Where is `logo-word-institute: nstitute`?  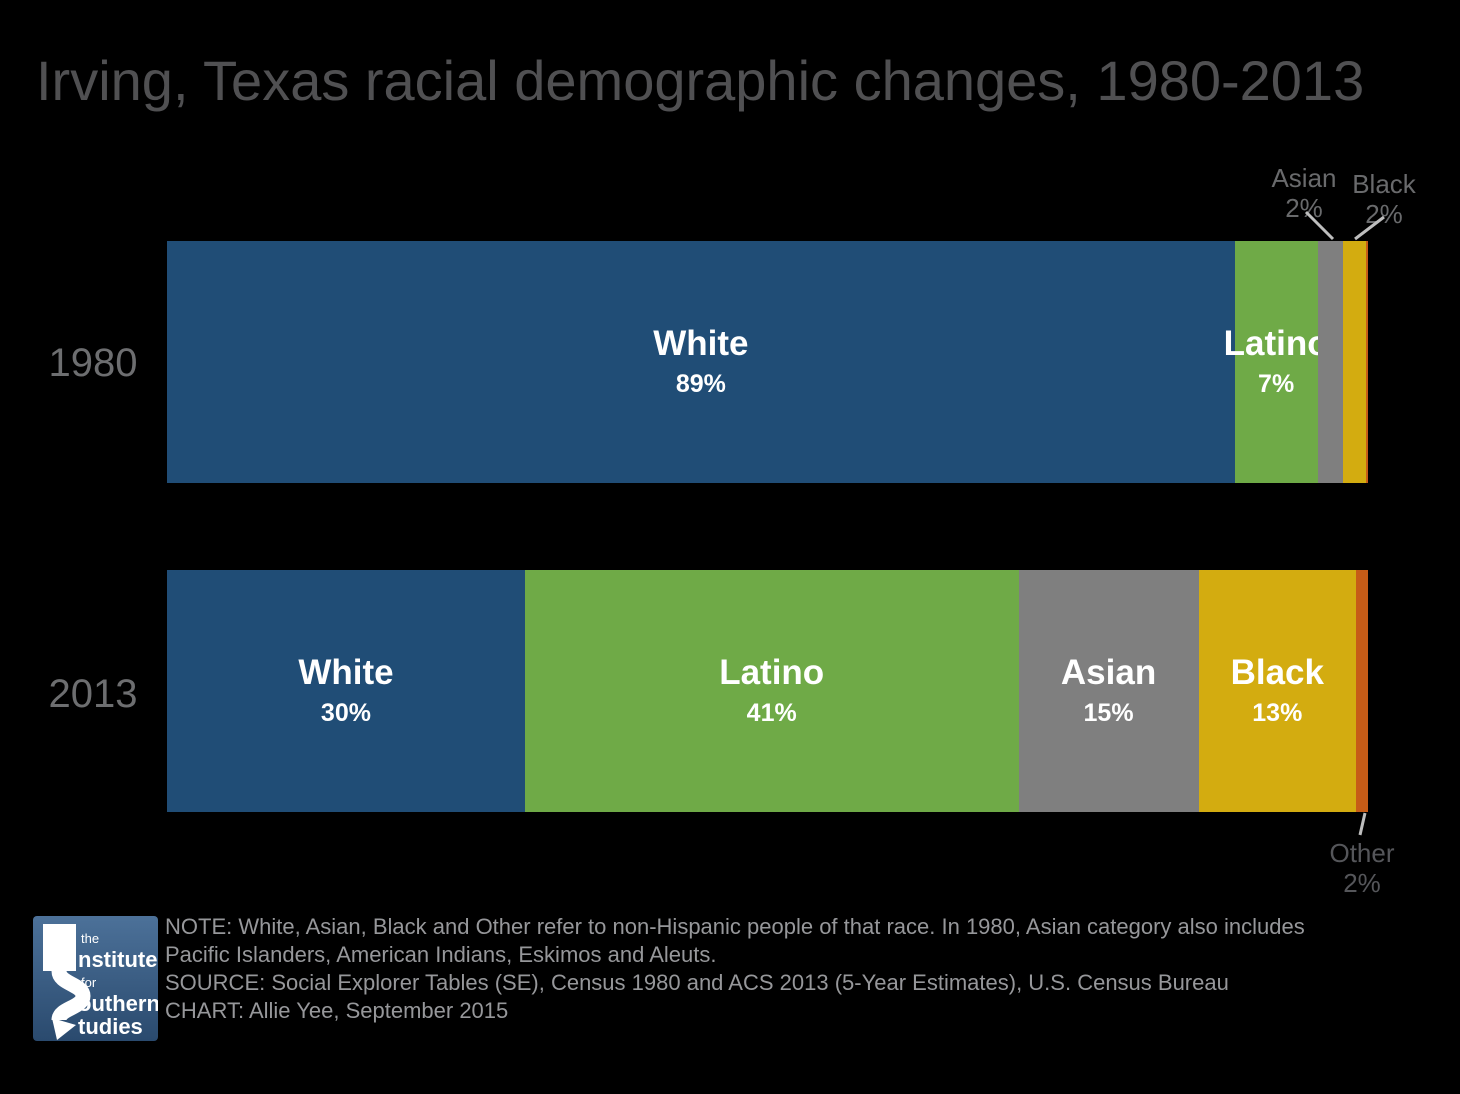 logo-word-institute: nstitute is located at coordinates (117, 959).